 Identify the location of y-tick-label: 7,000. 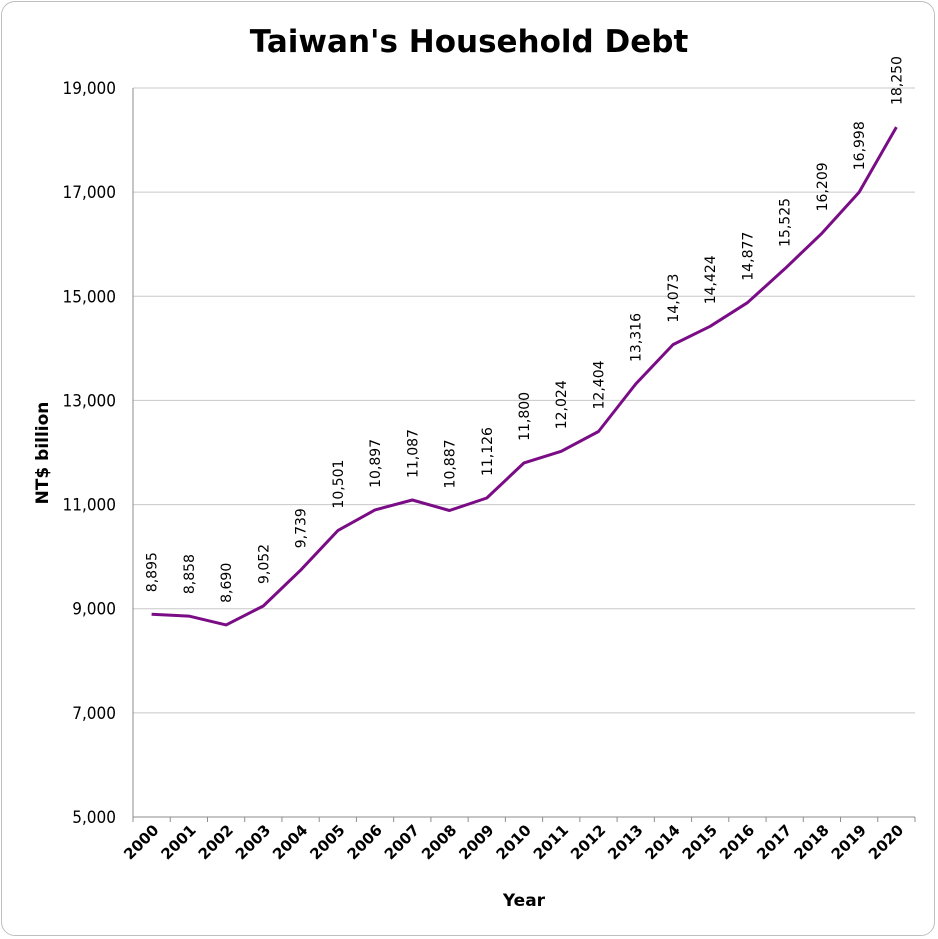
(94, 714).